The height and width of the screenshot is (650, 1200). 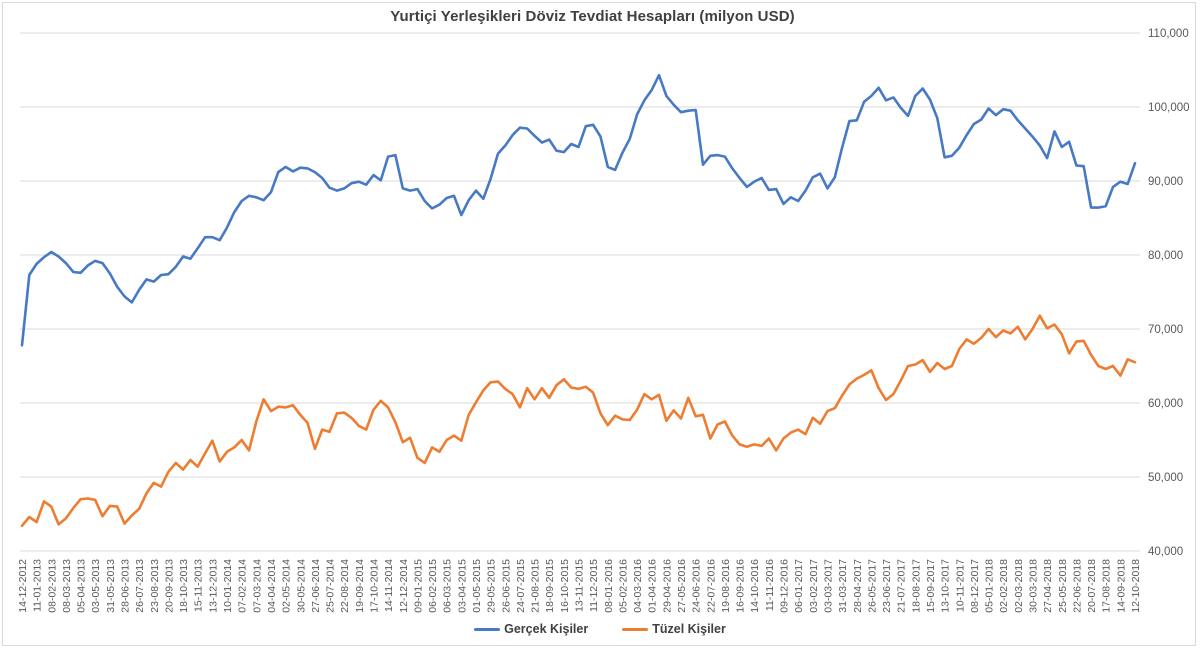 What do you see at coordinates (389, 585) in the screenshot?
I see `x-axis-tick-label: 14-11-2014` at bounding box center [389, 585].